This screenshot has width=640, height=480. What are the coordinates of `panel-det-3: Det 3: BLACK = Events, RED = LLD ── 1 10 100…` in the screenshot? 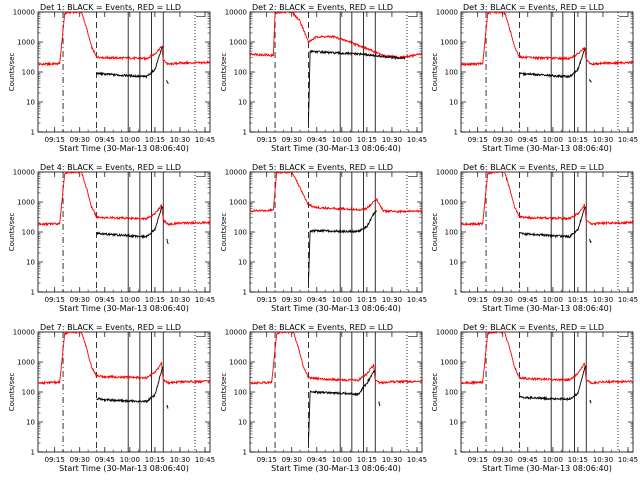 It's located at (534, 78).